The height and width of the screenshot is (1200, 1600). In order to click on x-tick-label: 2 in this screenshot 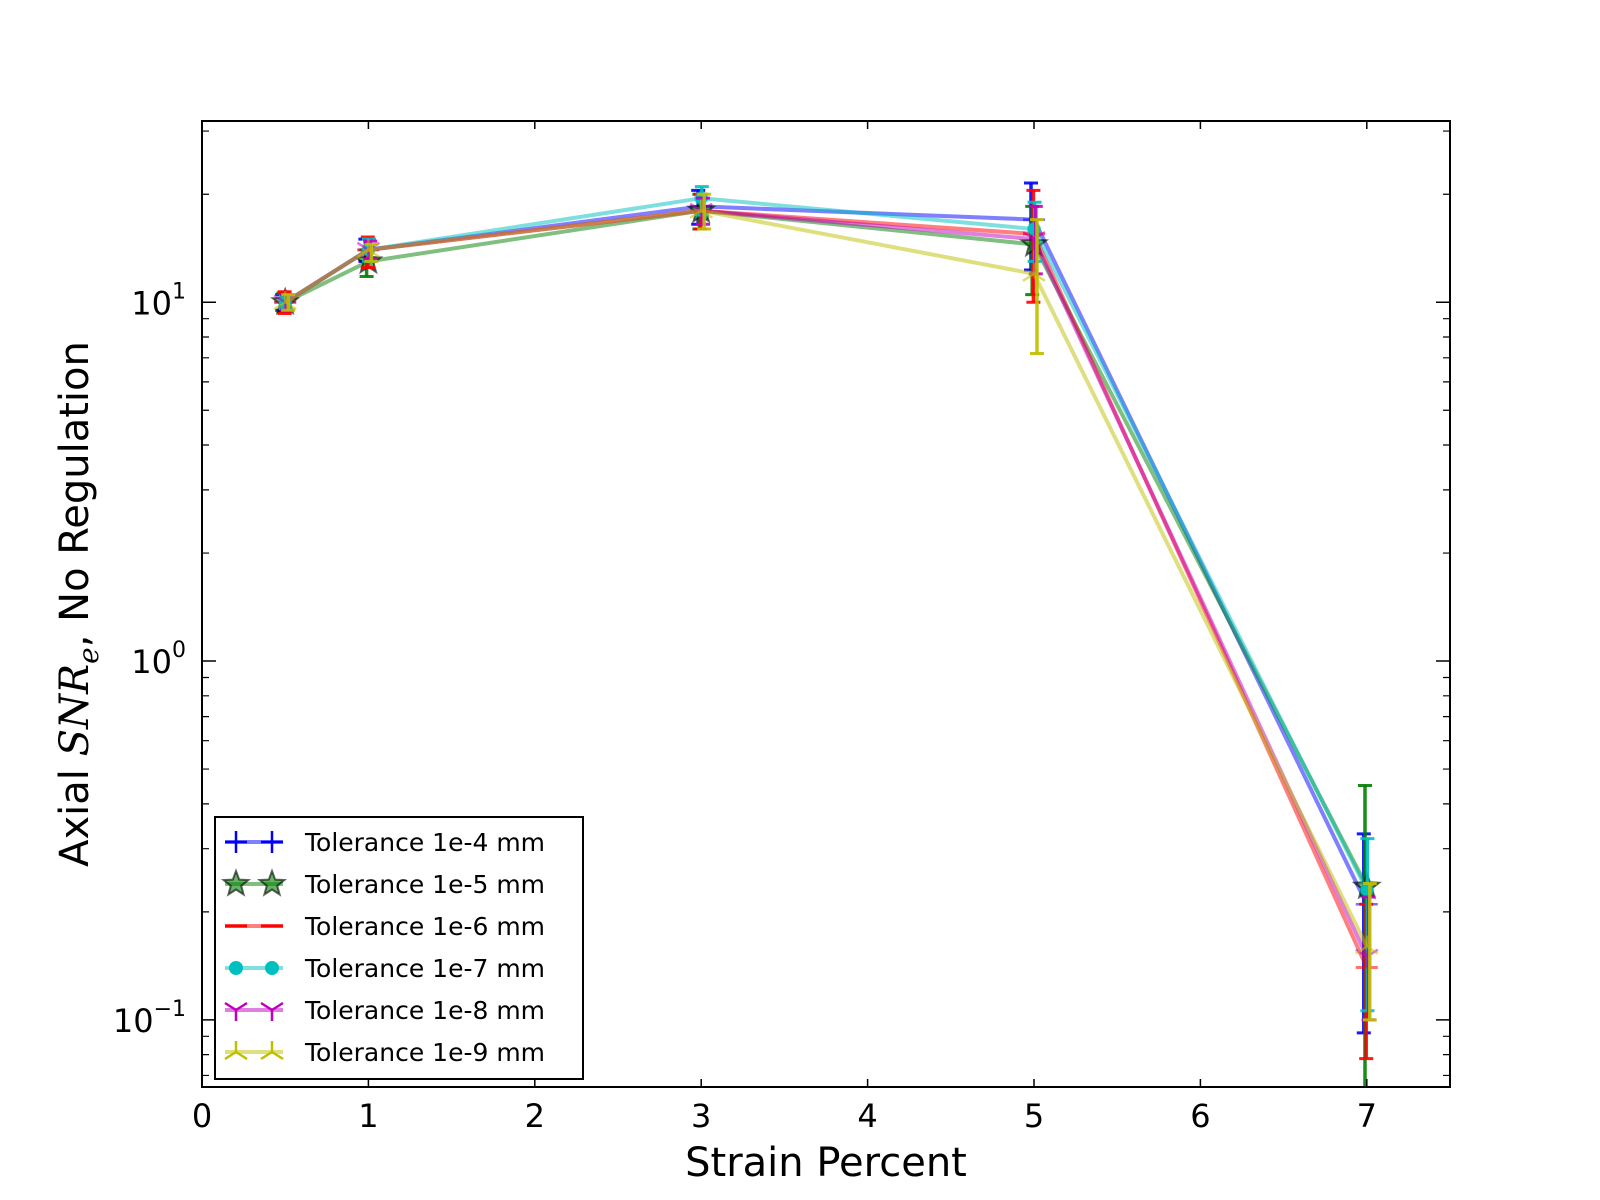, I will do `click(535, 1116)`.